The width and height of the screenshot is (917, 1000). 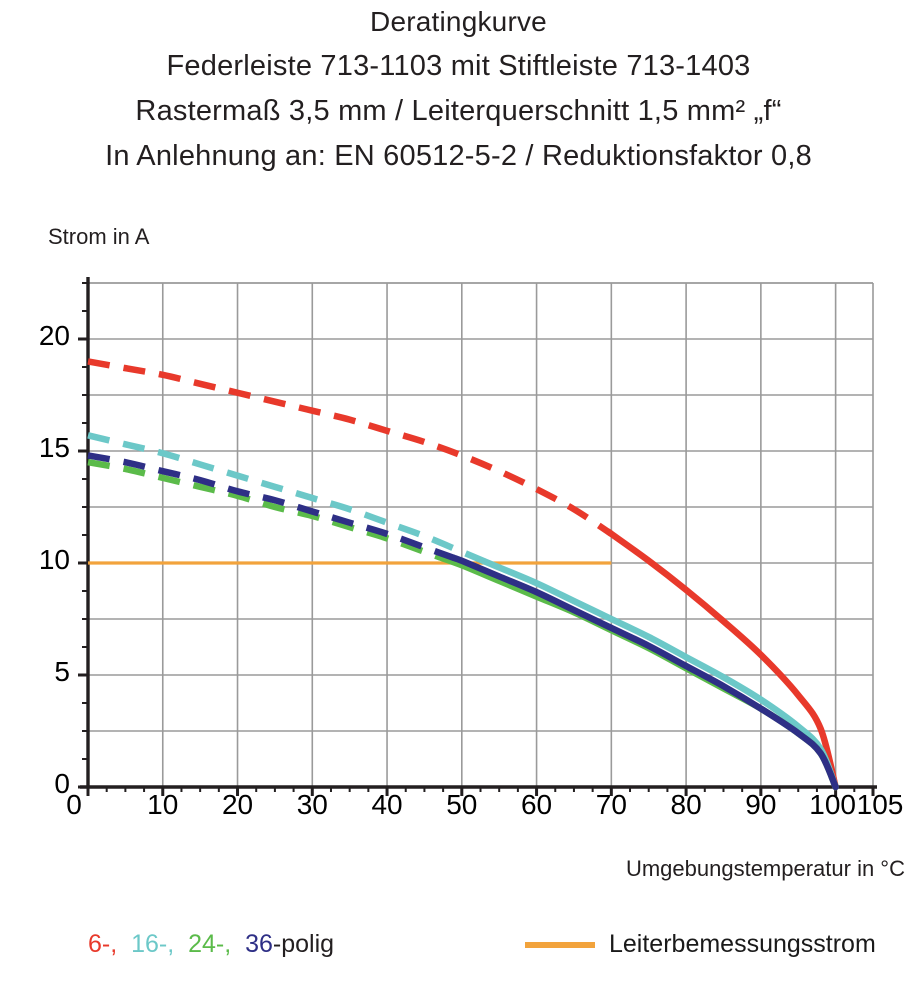 What do you see at coordinates (611, 804) in the screenshot?
I see `x-tick-label: 70` at bounding box center [611, 804].